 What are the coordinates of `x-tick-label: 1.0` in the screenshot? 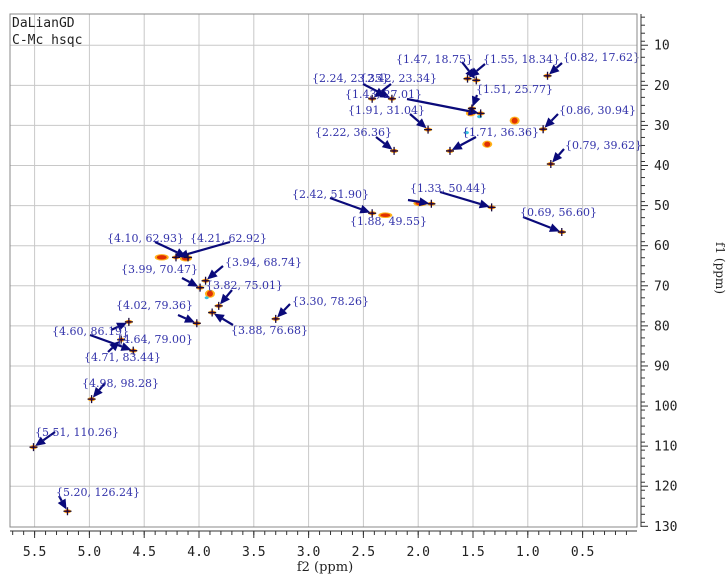 It's located at (527, 552).